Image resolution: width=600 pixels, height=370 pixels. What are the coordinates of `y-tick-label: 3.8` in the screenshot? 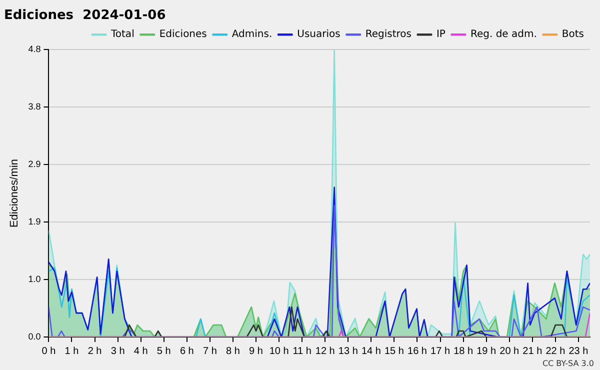 It's located at (34, 107).